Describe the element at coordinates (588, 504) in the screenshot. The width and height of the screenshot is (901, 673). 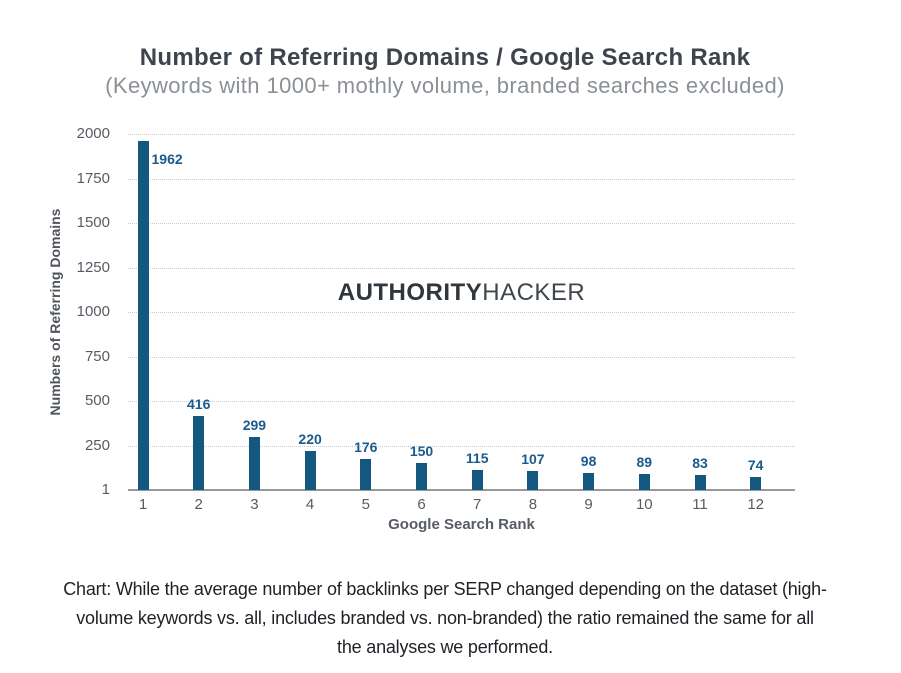
I see `x-tick-label: 9` at that location.